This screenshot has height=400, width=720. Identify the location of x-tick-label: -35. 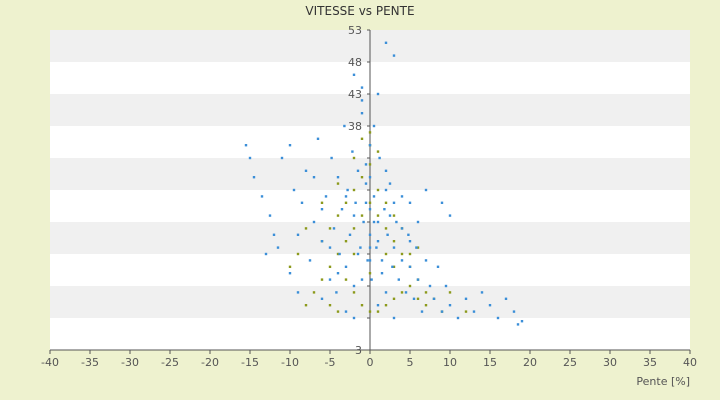
(90, 362).